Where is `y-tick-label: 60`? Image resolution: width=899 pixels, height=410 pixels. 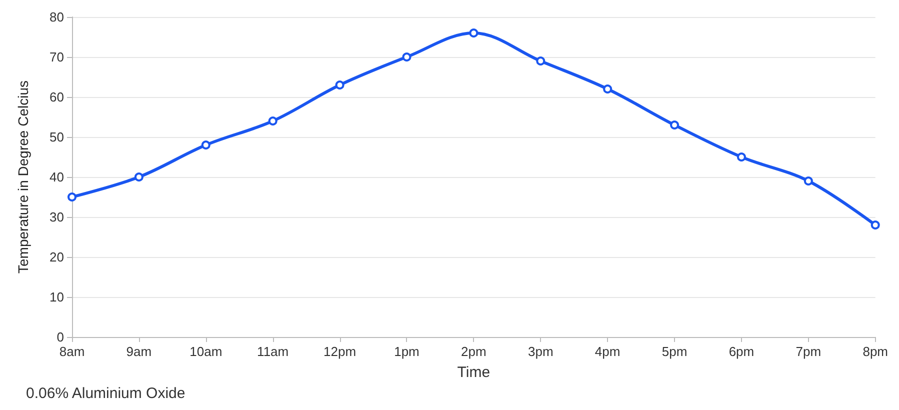 y-tick-label: 60 is located at coordinates (57, 97).